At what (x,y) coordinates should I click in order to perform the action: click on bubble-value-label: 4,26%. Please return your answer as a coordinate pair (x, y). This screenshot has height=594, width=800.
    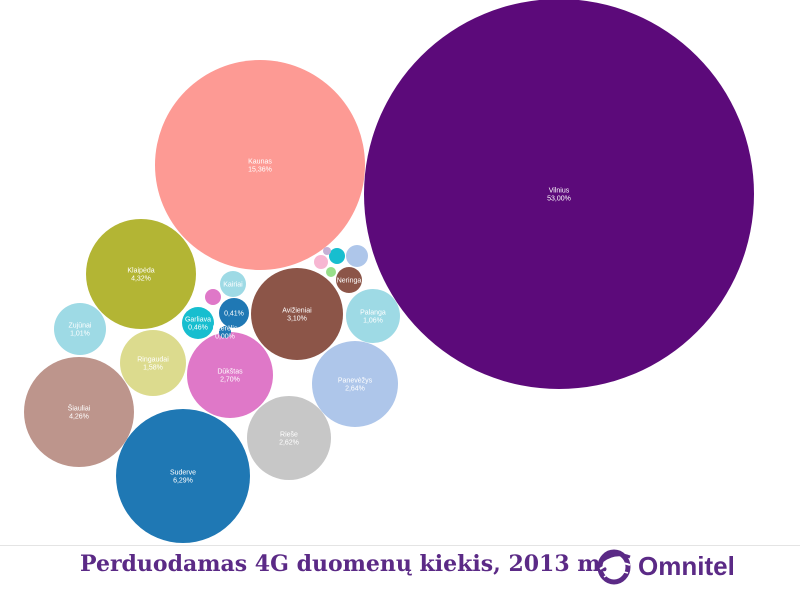
    Looking at the image, I should click on (79, 417).